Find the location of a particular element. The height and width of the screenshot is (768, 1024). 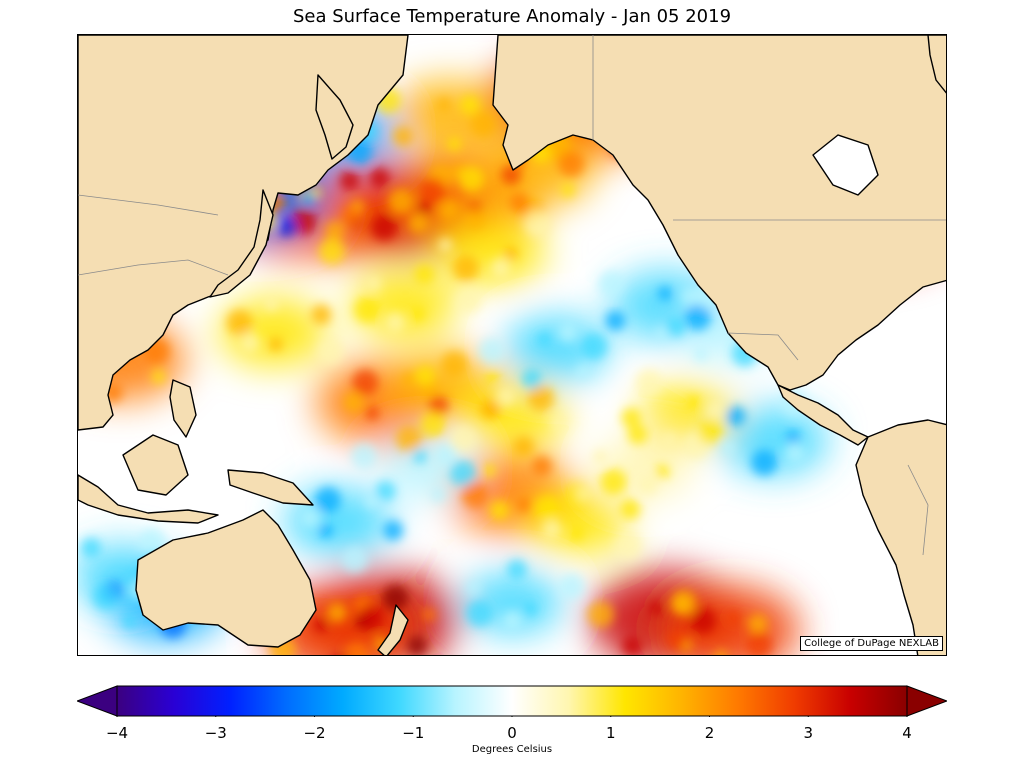

south-america is located at coordinates (900, 537).